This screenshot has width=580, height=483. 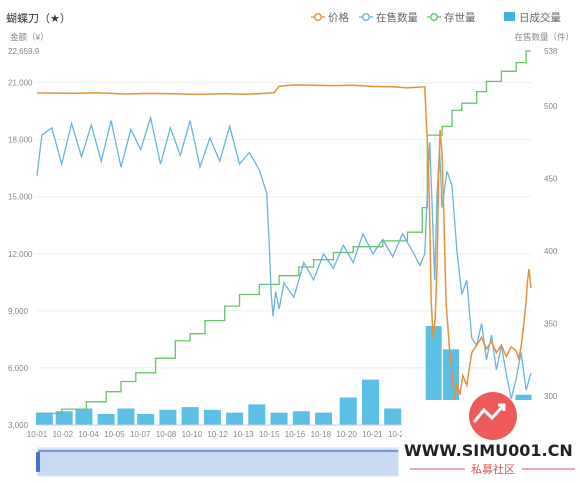 I want to click on right-tick-label: 538, so click(x=551, y=51).